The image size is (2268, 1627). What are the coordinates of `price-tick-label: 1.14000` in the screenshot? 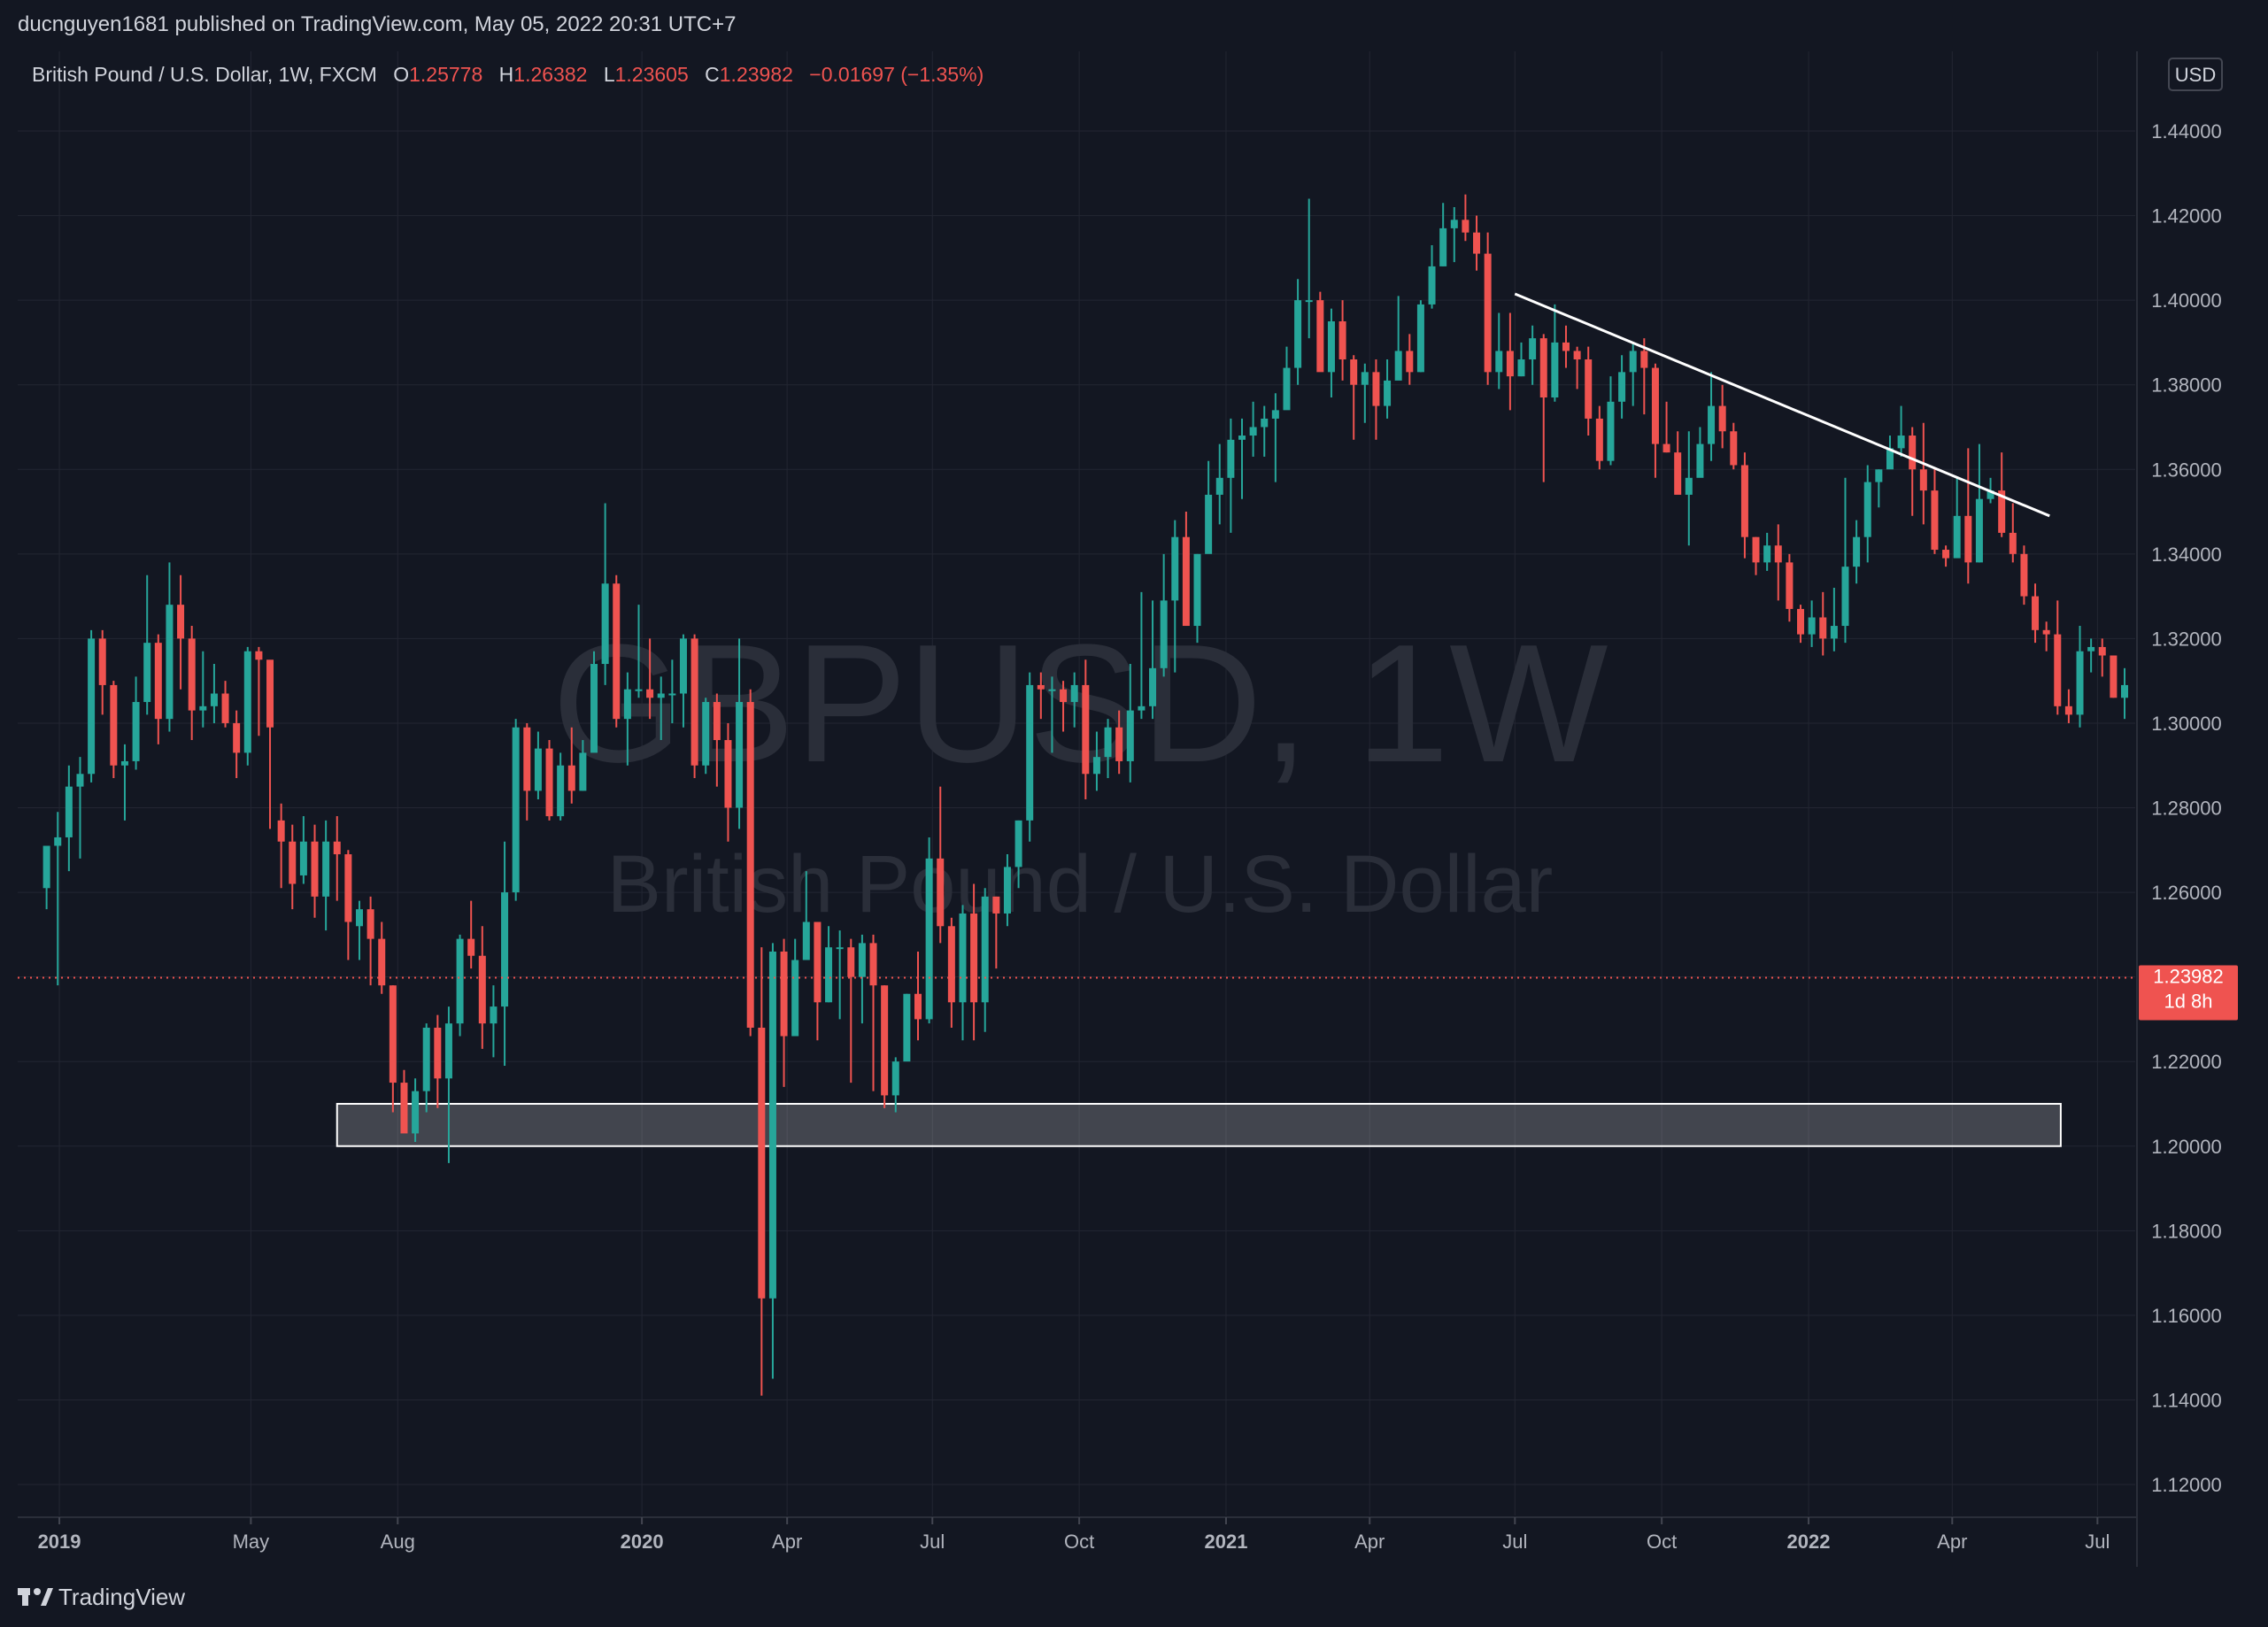 It's located at (2186, 1400).